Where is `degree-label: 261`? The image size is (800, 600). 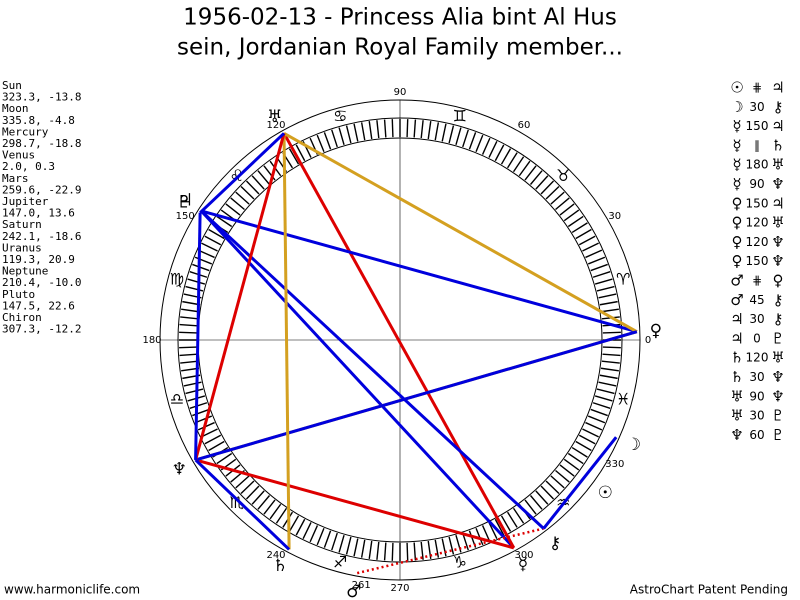
degree-label: 261 is located at coordinates (361, 585).